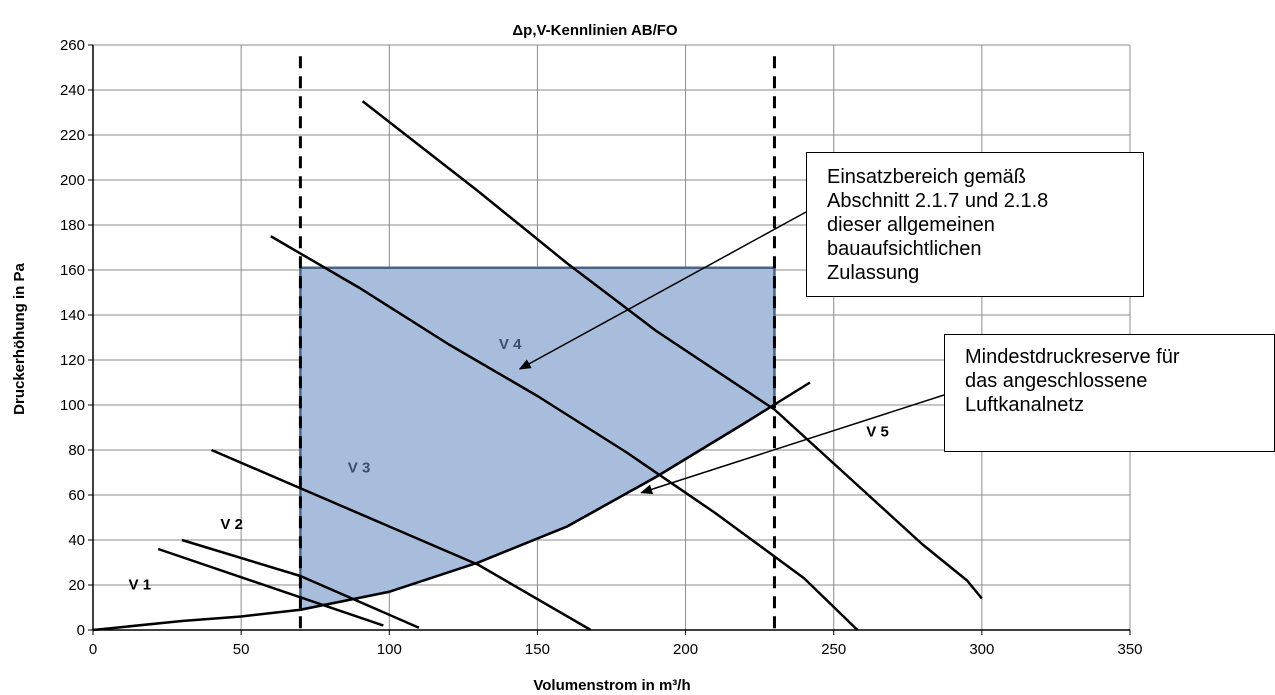 The width and height of the screenshot is (1275, 695). Describe the element at coordinates (72, 180) in the screenshot. I see `y-tick-label: 200` at that location.